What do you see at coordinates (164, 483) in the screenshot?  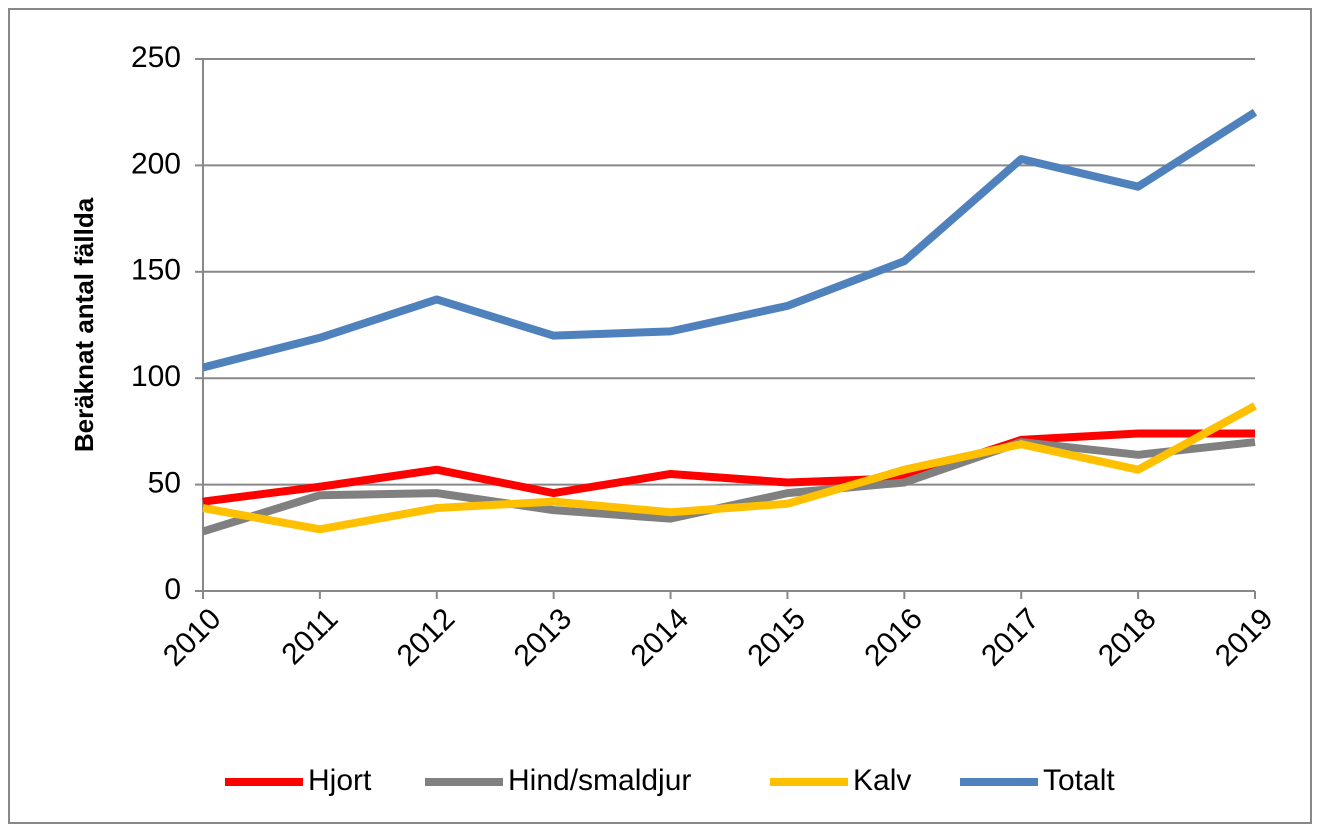 I see `y-tick-label: 50` at bounding box center [164, 483].